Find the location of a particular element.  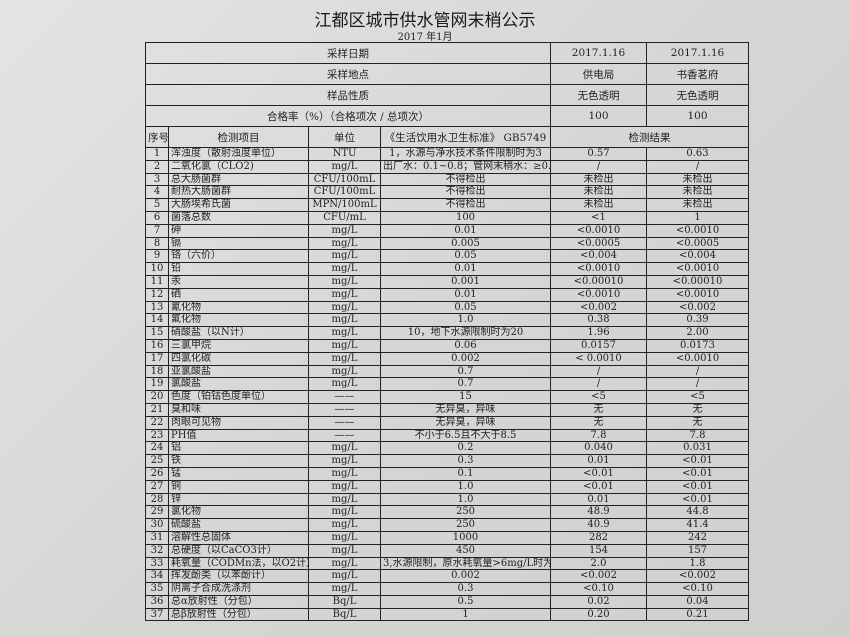

table-row: 31 溶解性总固体 mg/L 1000 282 242 is located at coordinates (447, 537).